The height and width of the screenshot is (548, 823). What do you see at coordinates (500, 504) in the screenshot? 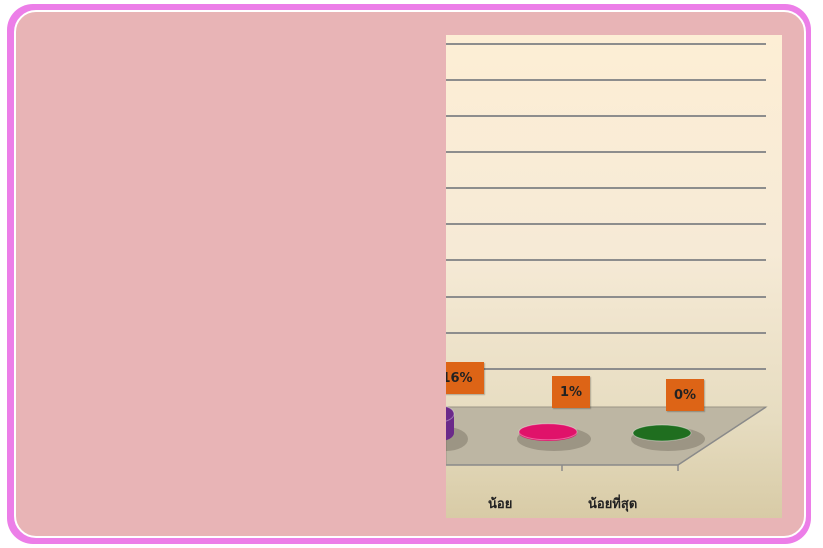
I see `category-label-noi: น้อย` at bounding box center [500, 504].